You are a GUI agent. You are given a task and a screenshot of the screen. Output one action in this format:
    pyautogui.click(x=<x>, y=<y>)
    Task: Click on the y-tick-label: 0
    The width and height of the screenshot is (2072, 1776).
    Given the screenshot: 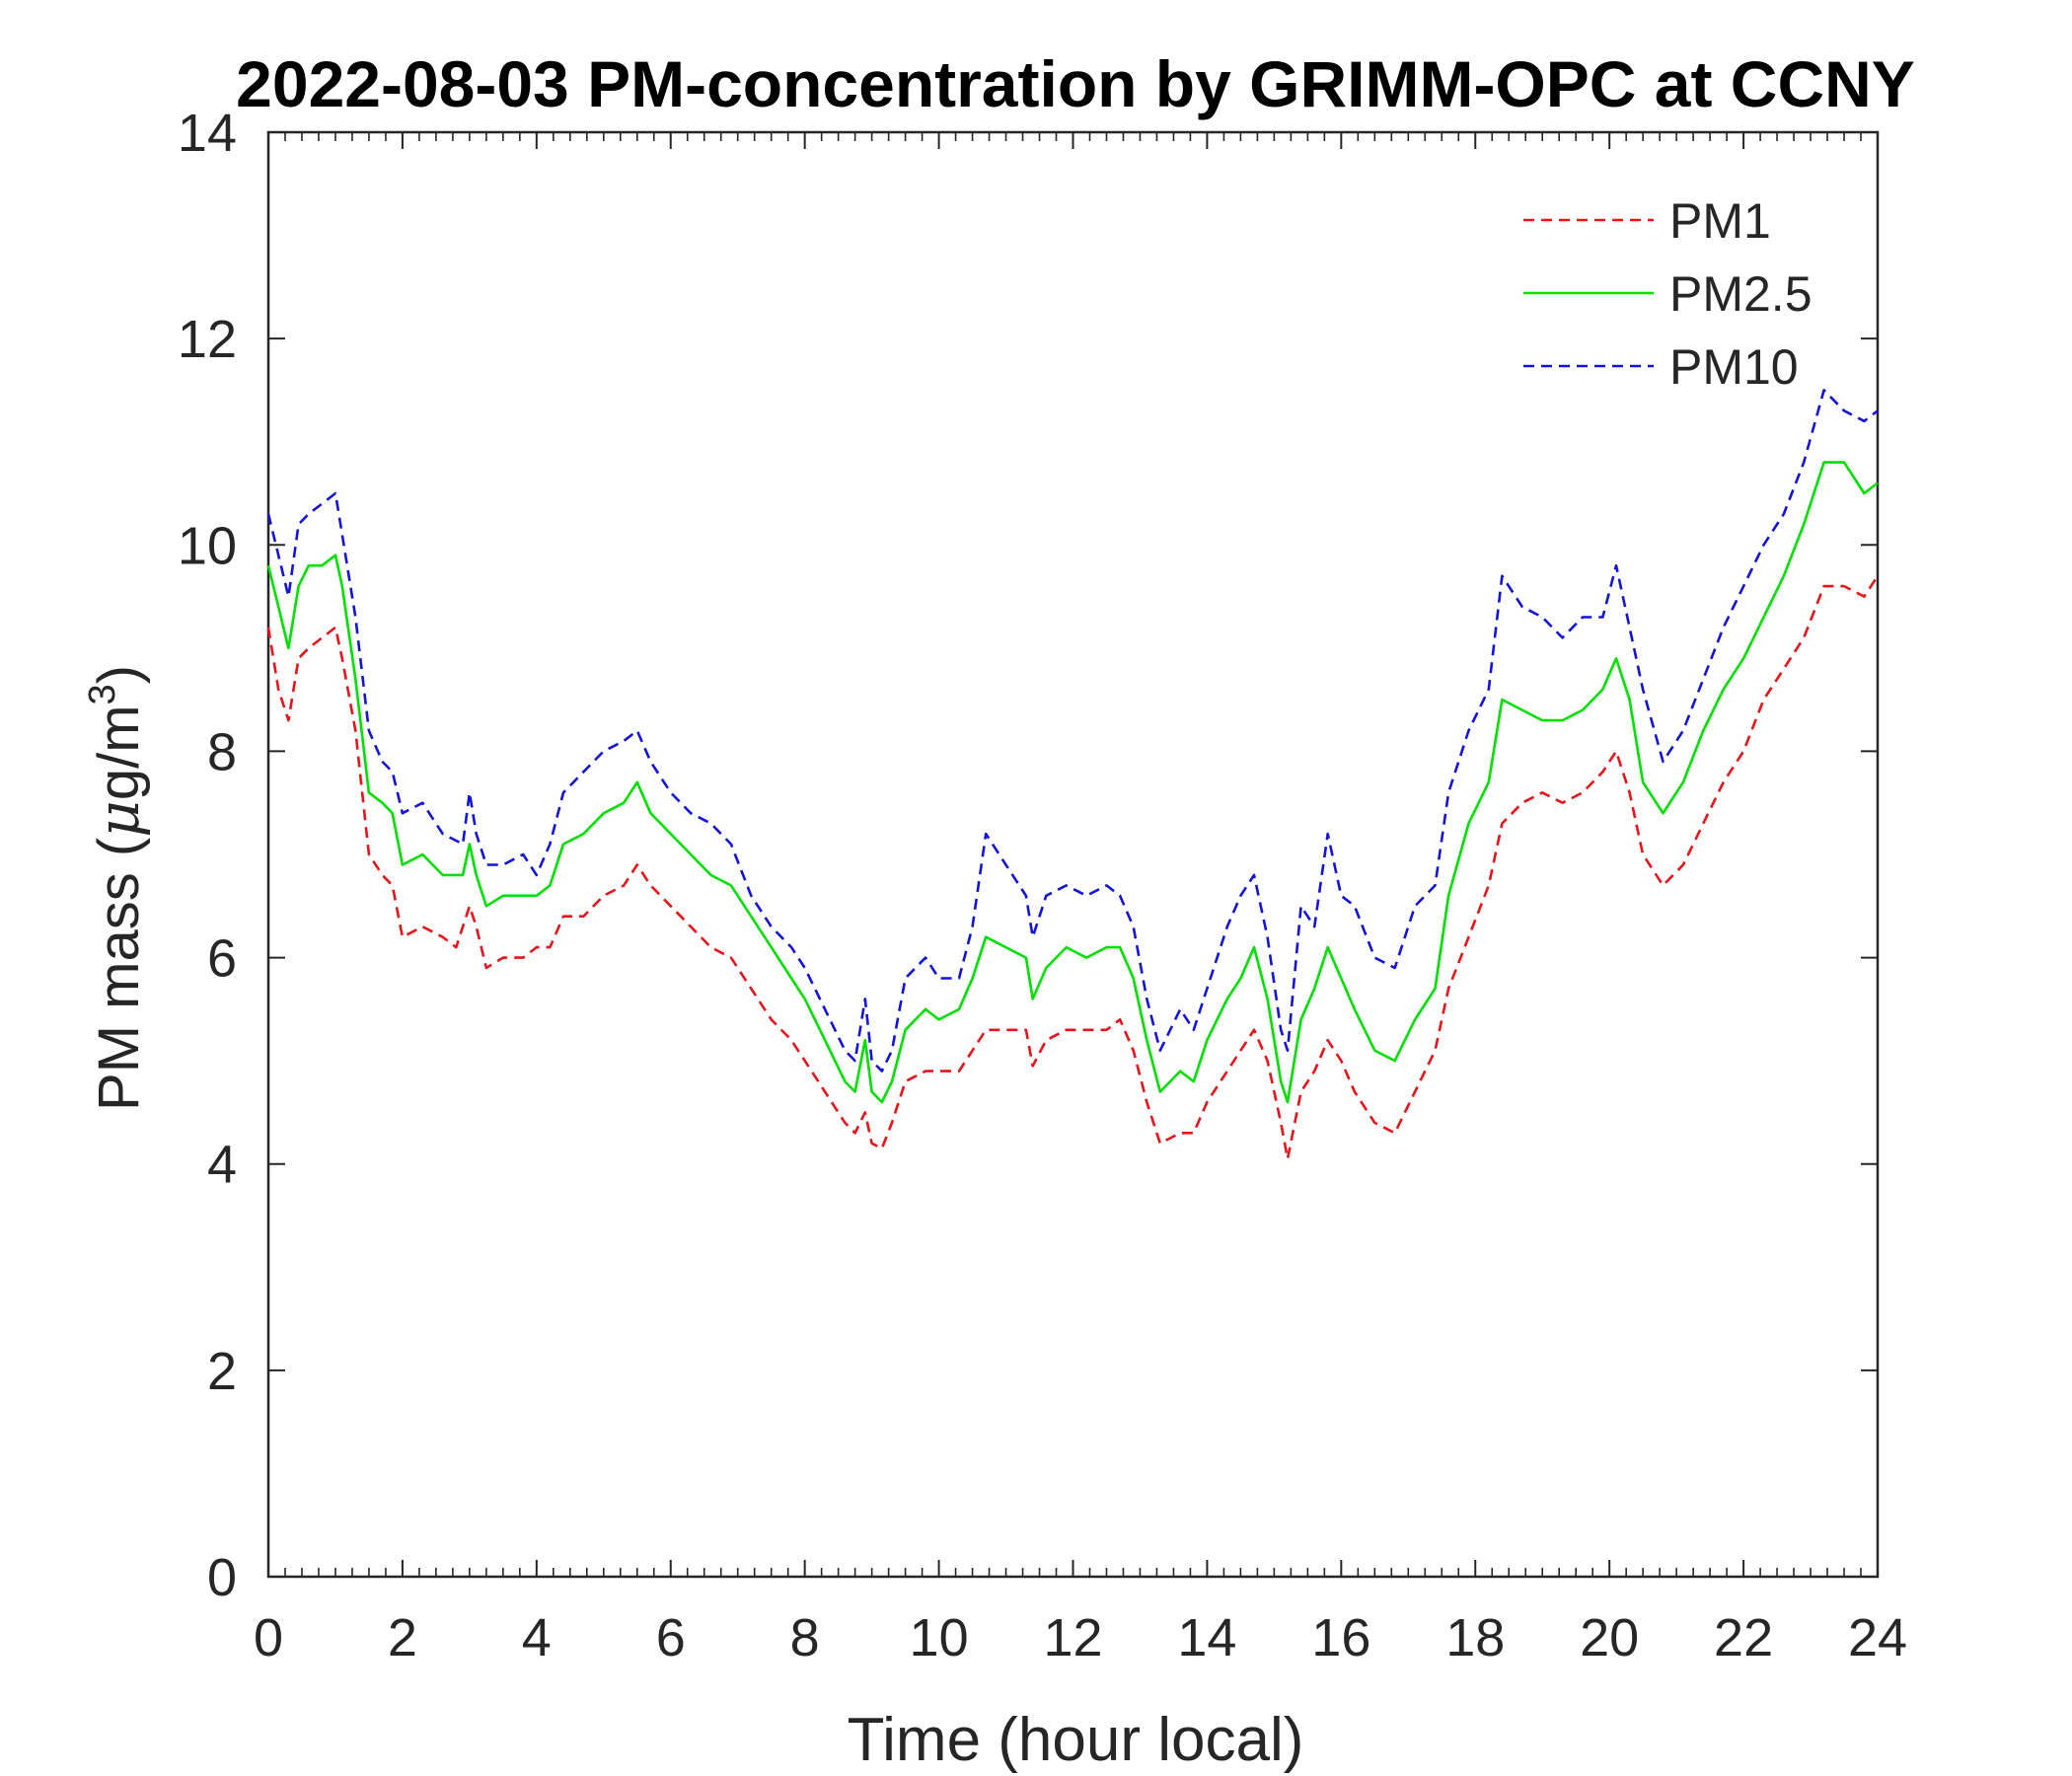 What is the action you would take?
    pyautogui.click(x=222, y=1578)
    